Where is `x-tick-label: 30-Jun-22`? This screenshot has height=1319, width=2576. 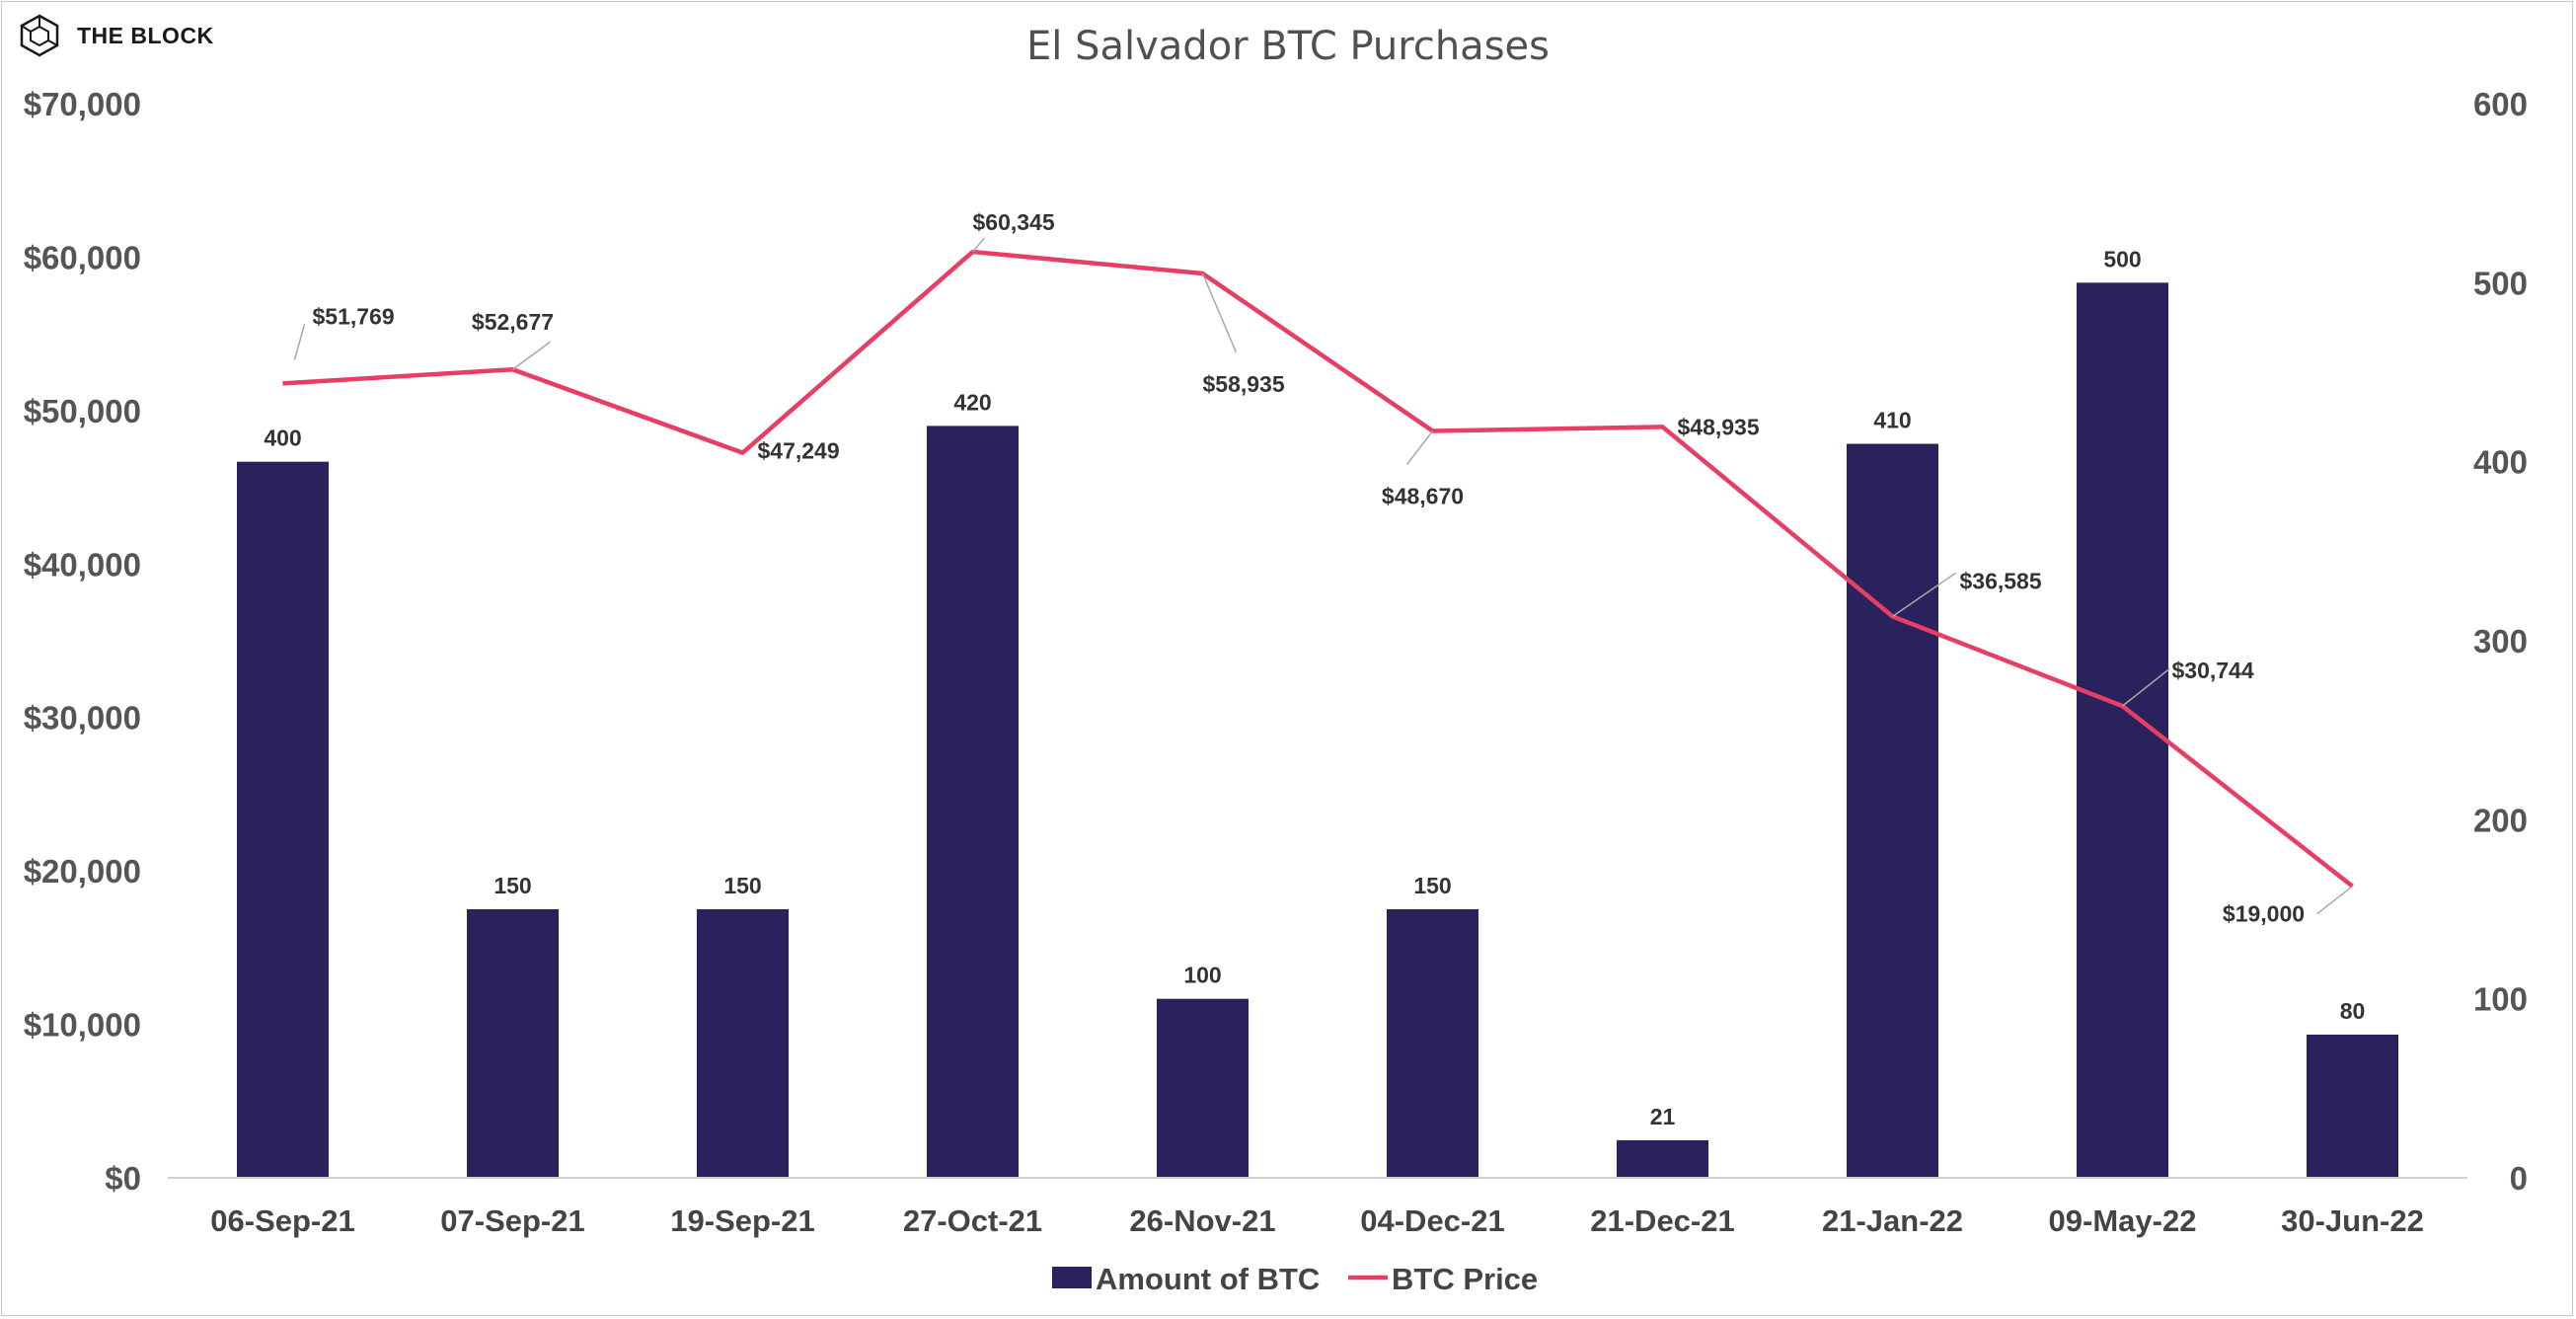 x-tick-label: 30-Jun-22 is located at coordinates (2352, 1221).